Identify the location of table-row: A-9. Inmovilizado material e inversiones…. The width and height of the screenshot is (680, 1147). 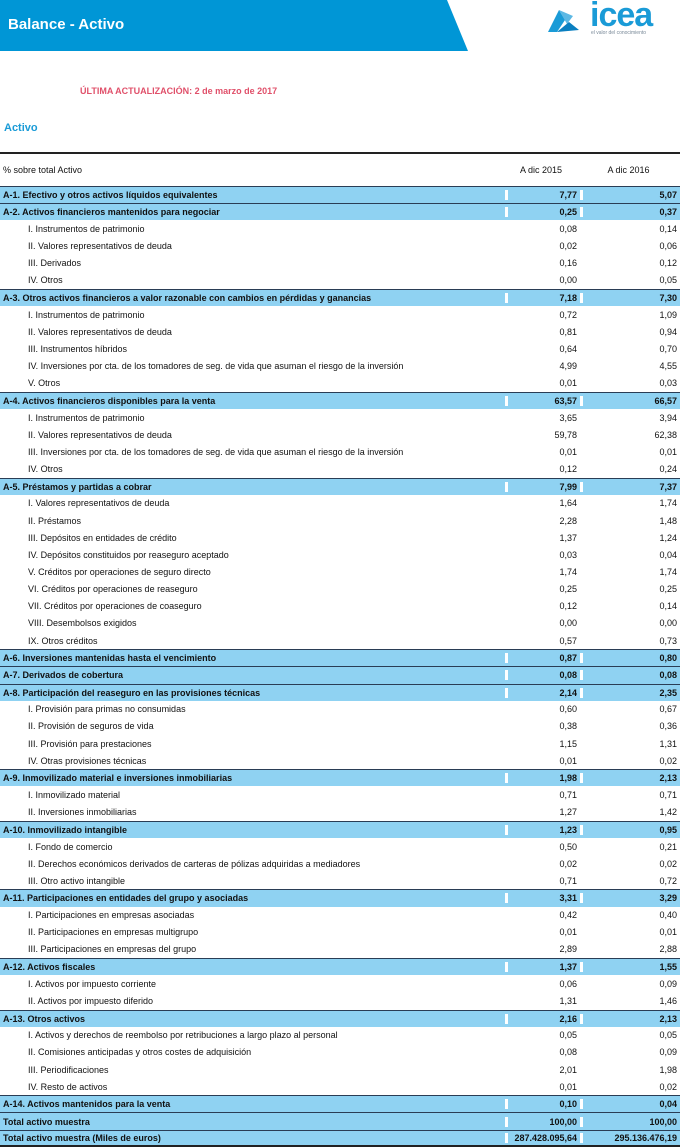
(340, 778).